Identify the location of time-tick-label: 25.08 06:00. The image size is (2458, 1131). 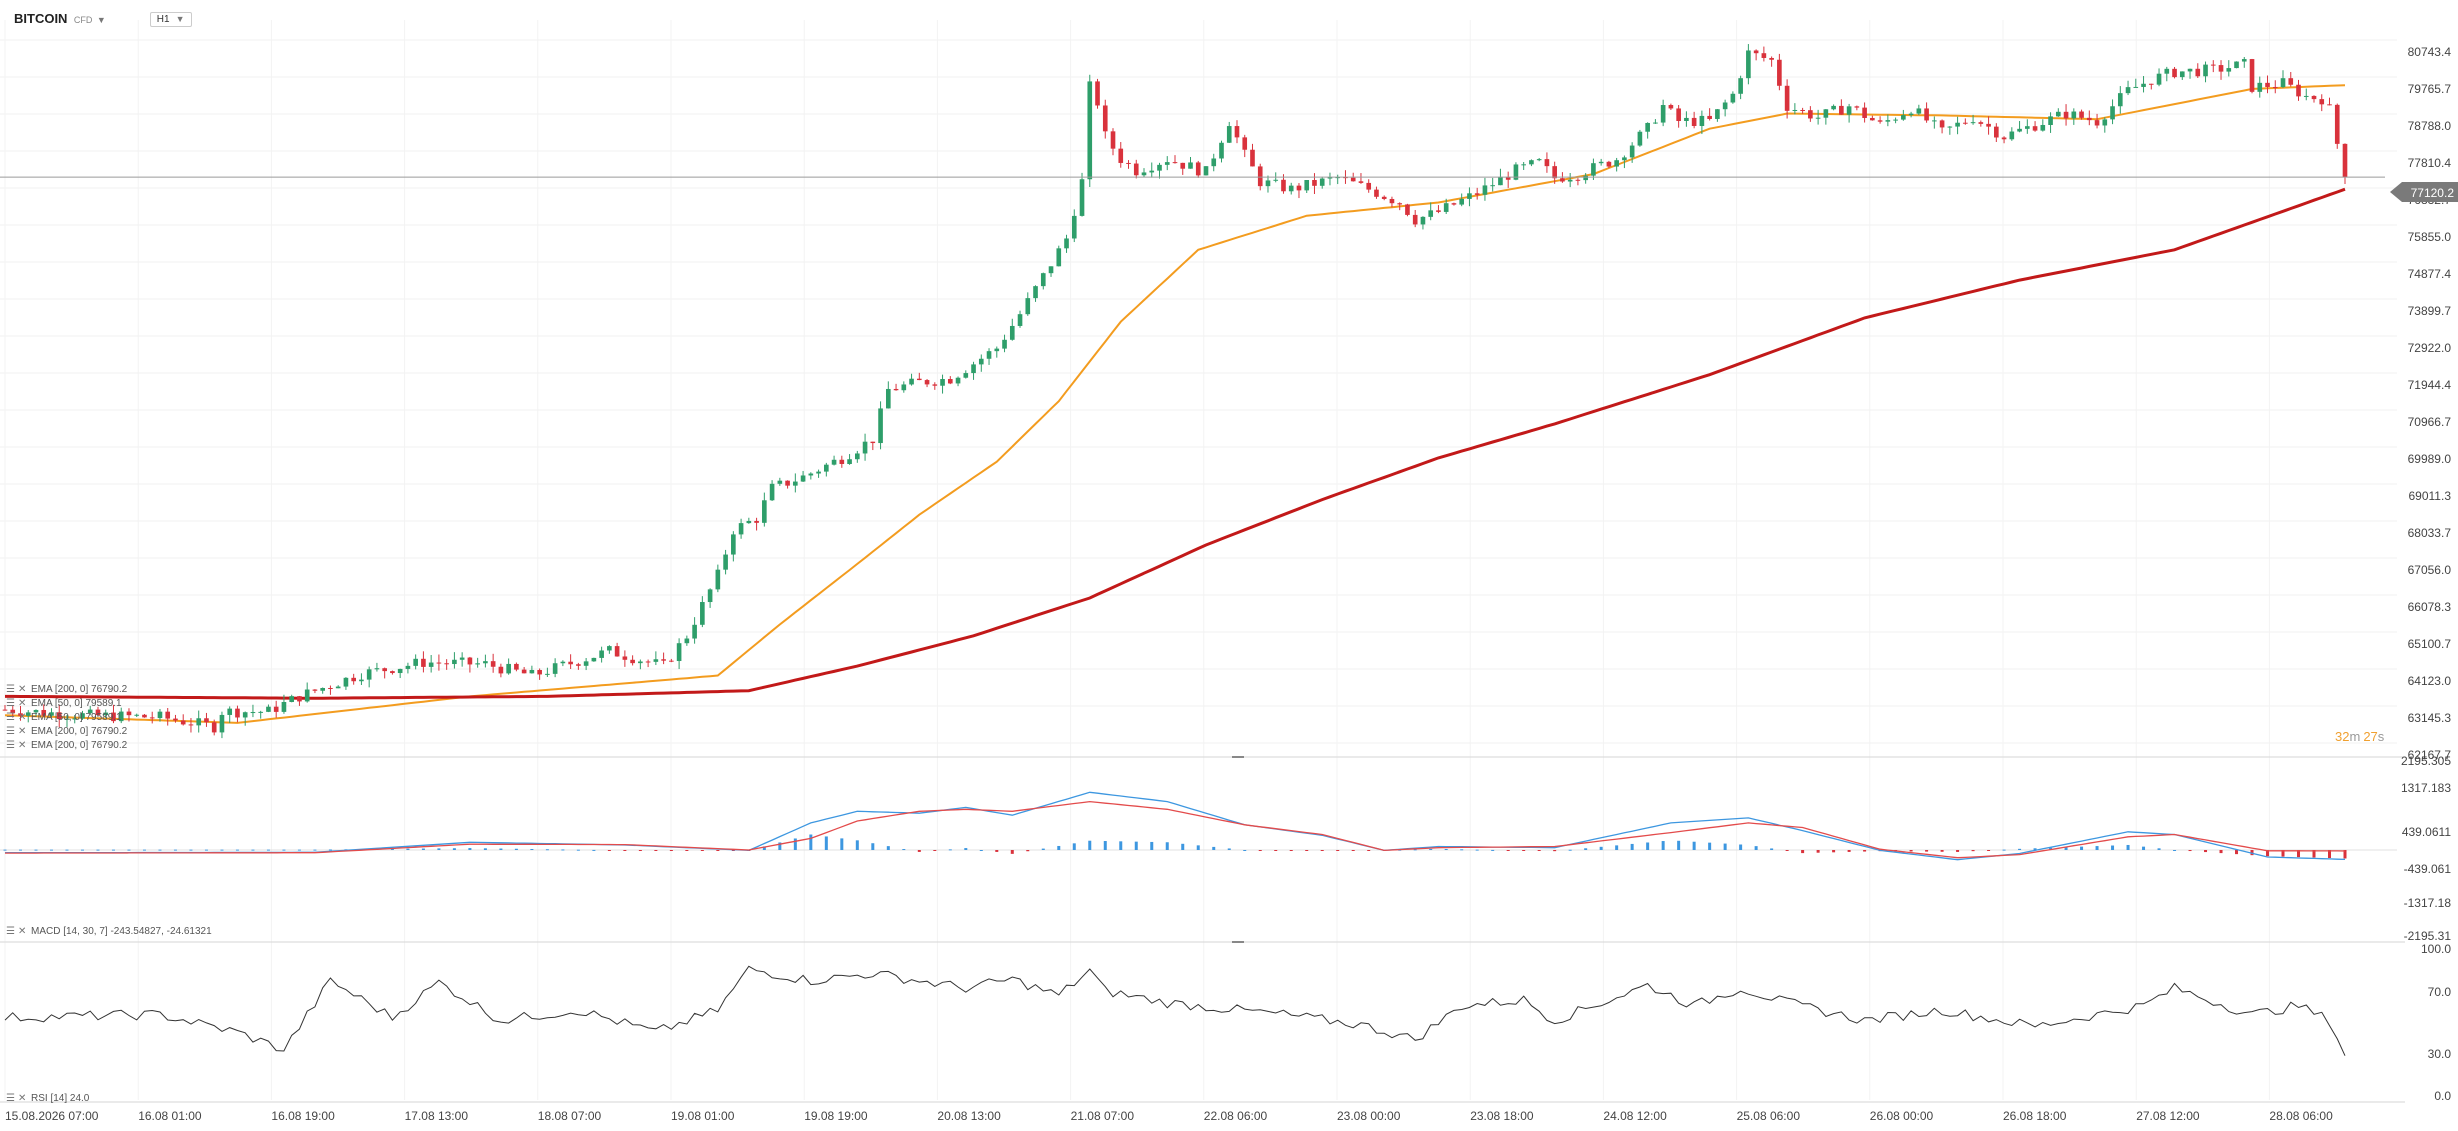
(1769, 1116).